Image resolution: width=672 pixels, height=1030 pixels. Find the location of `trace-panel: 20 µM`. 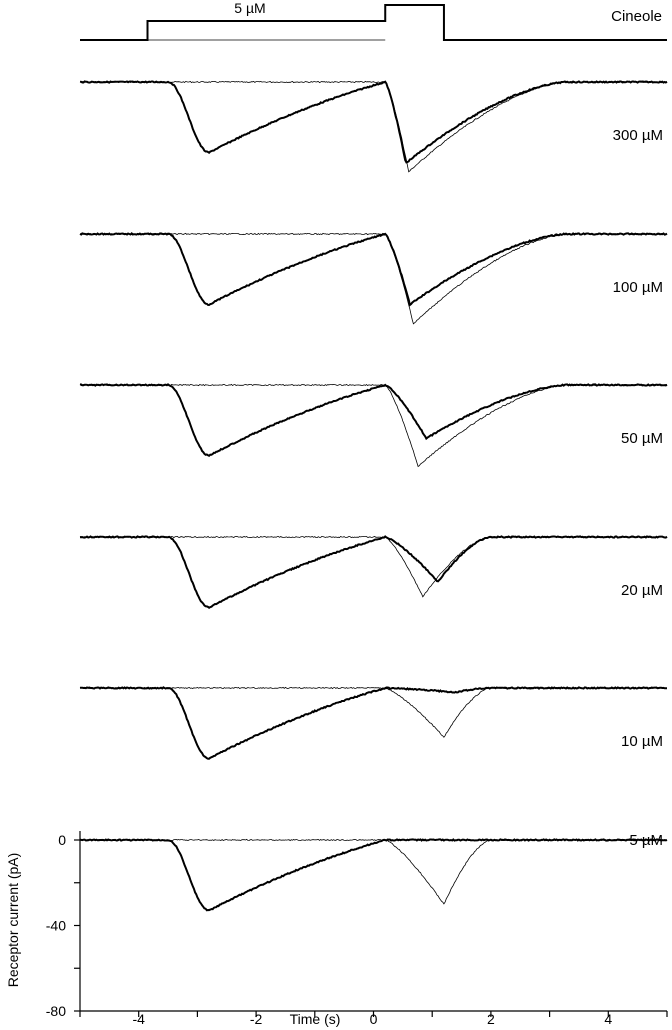

trace-panel: 20 µM is located at coordinates (373, 572).